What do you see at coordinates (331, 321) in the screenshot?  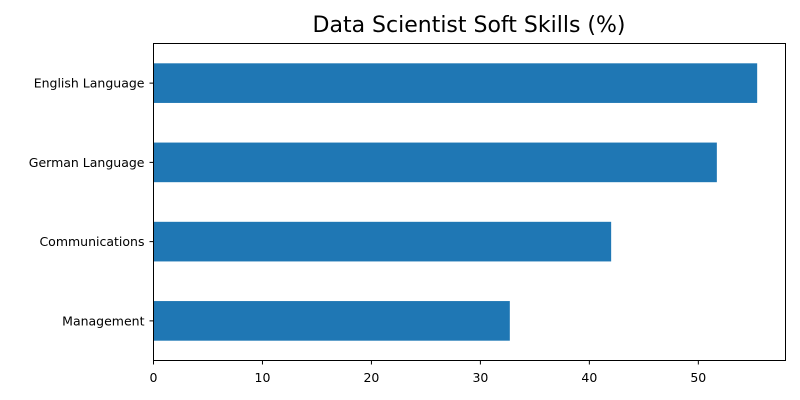 I see `bar-management` at bounding box center [331, 321].